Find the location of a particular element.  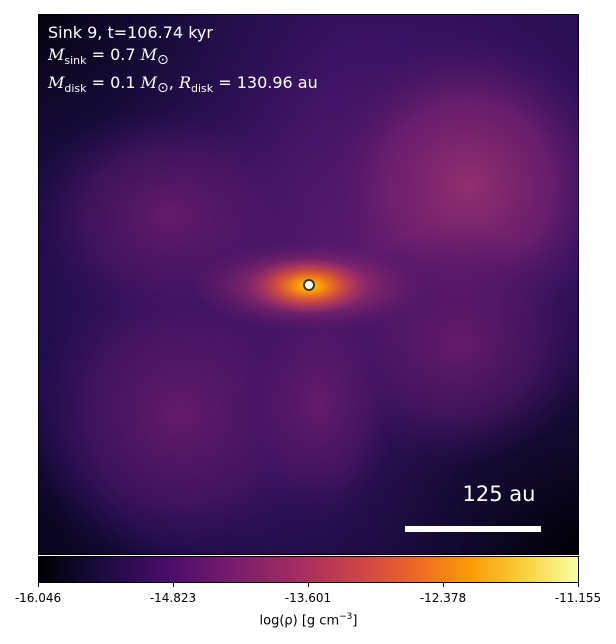

disk-properties-label: Mdisk = 0.1 M⊙, Rdisk = 130.96 au is located at coordinates (183, 85).